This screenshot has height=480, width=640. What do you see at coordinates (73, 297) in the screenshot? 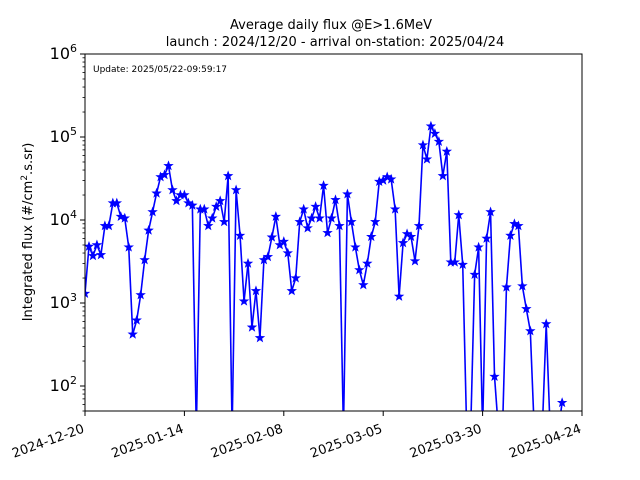
I see `y-tick-label-exponent: 3` at bounding box center [73, 297].